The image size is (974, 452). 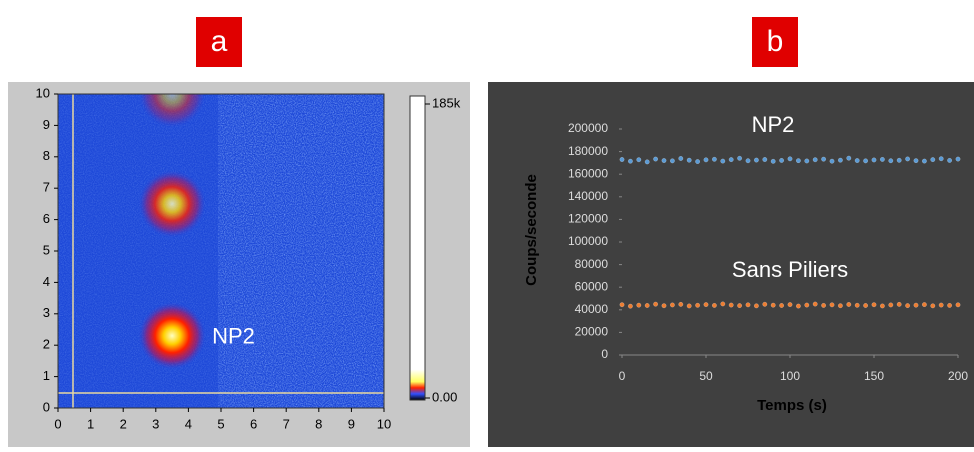 What do you see at coordinates (46, 344) in the screenshot?
I see `y-tick-label: 2` at bounding box center [46, 344].